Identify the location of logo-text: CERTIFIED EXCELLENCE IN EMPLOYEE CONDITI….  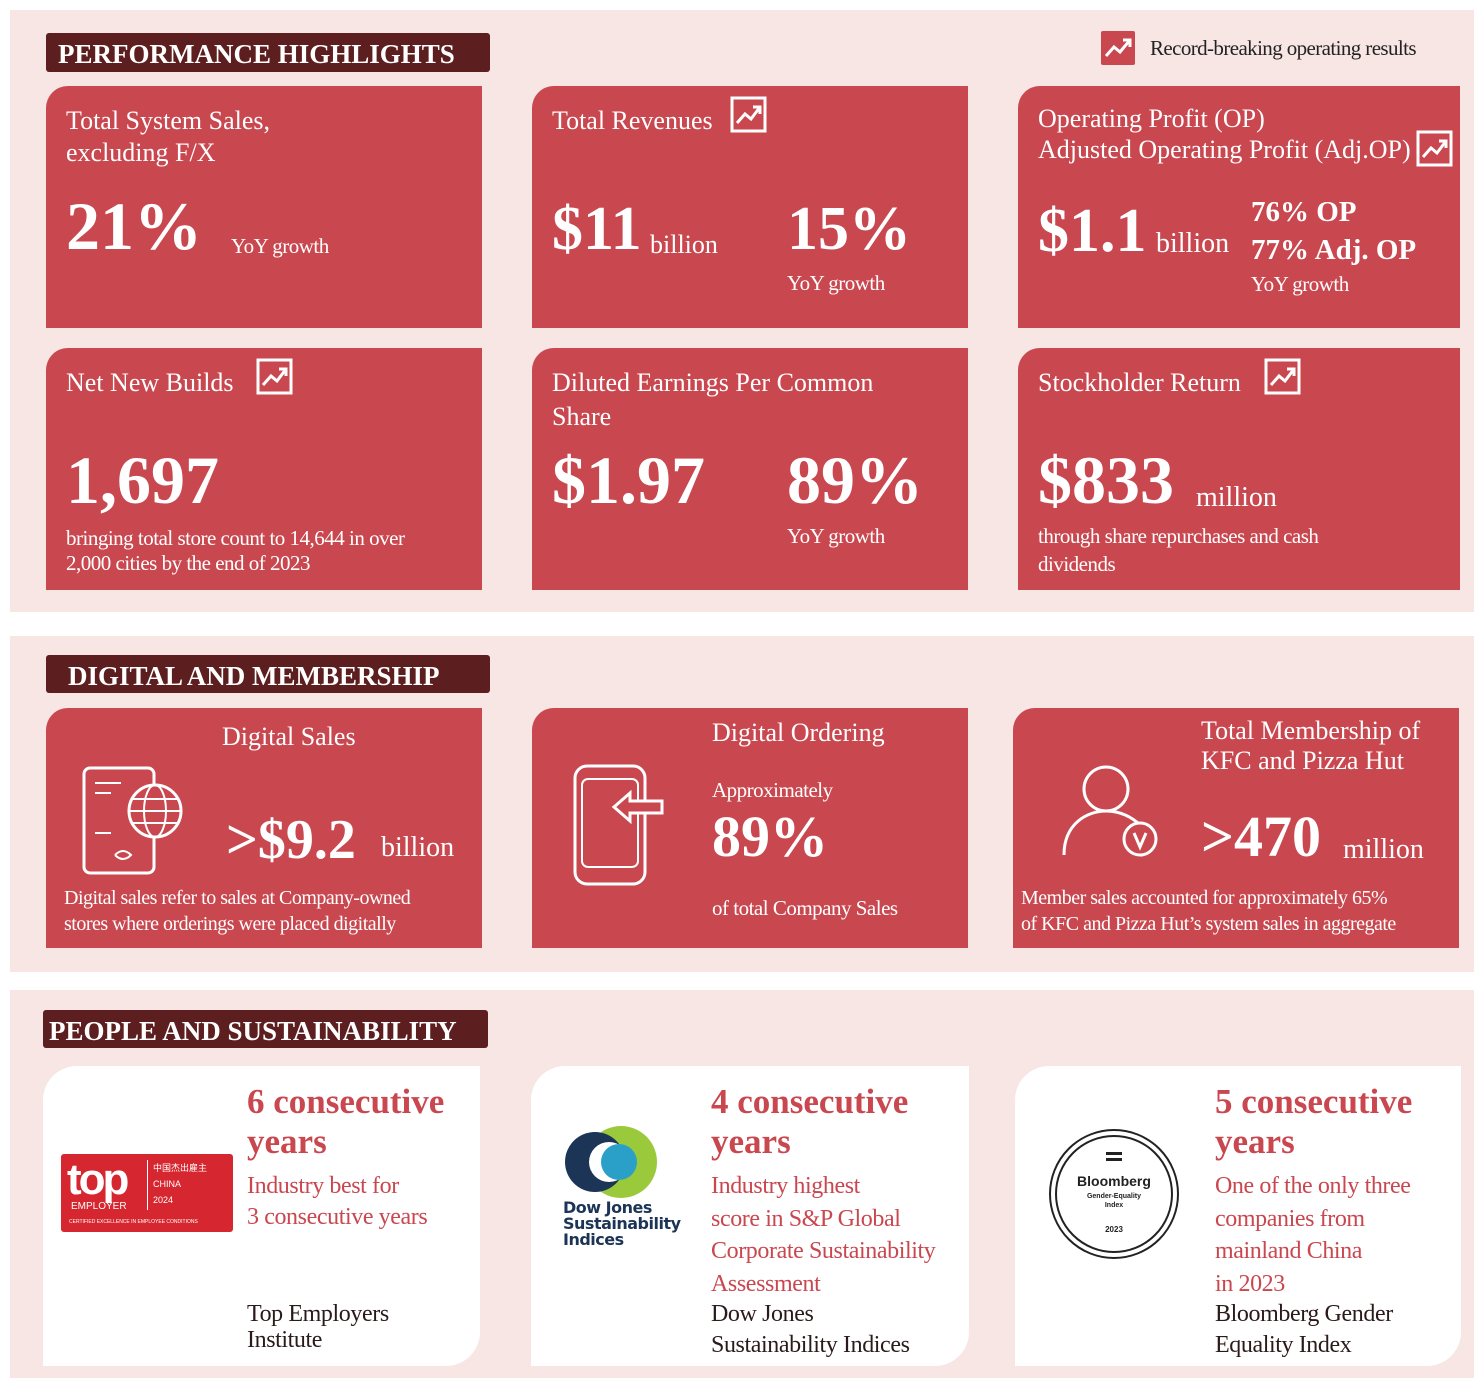
(133, 1222).